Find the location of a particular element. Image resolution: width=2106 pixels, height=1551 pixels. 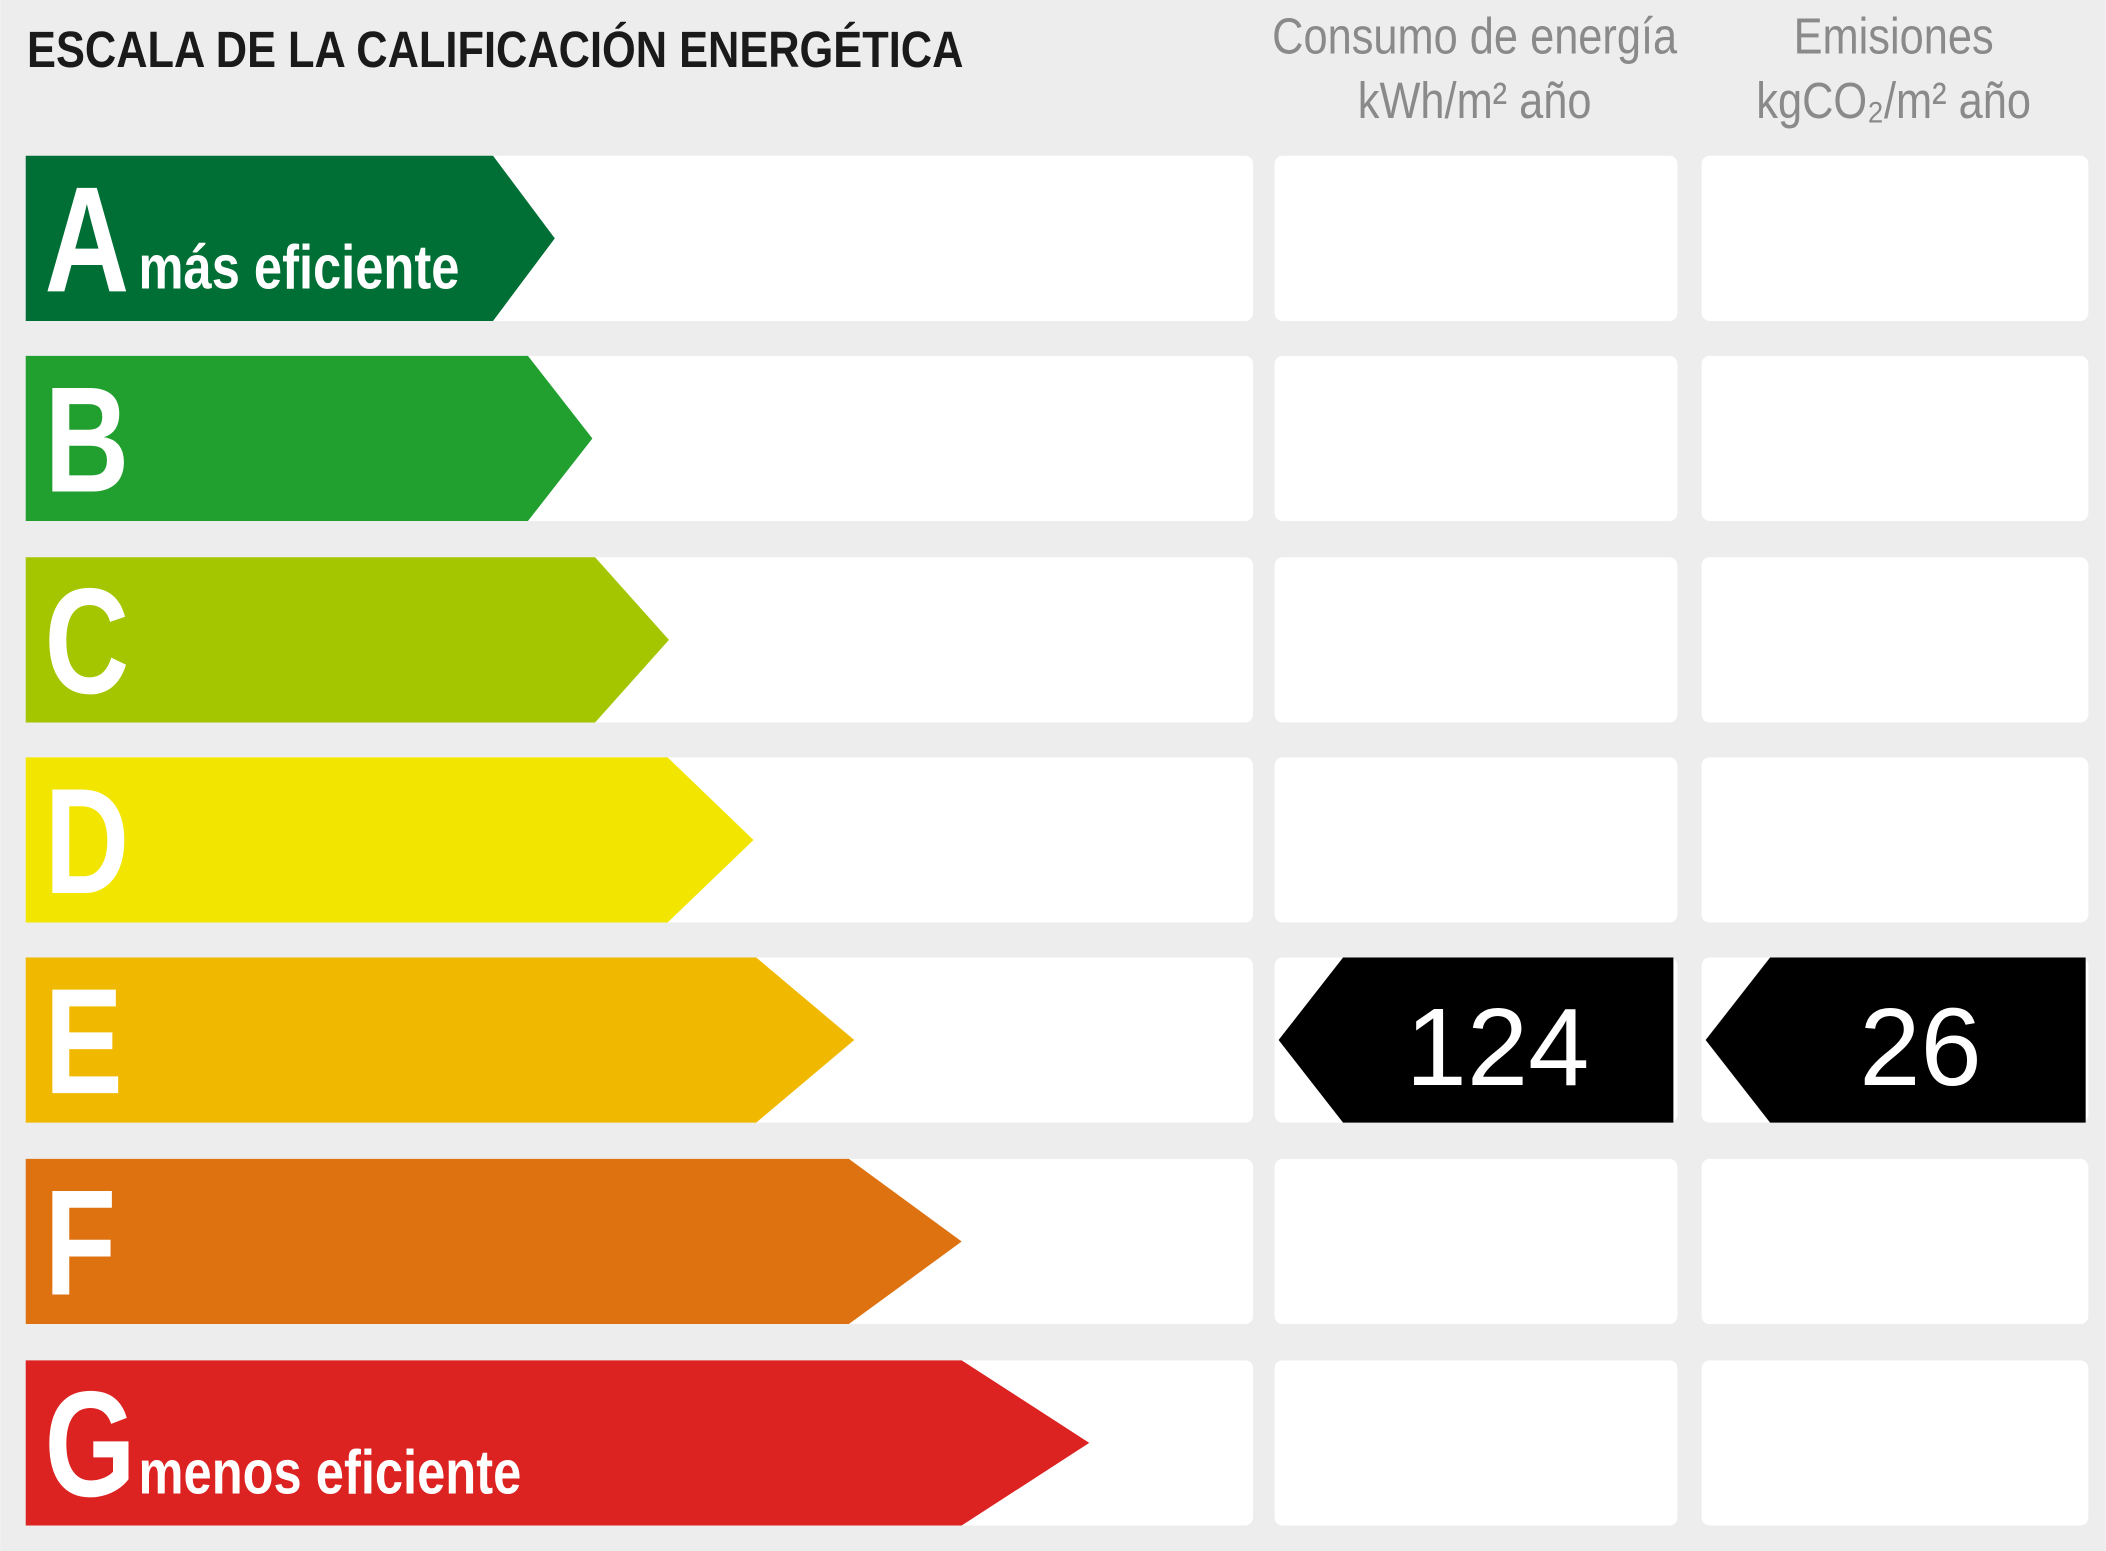

rating-value: 124 is located at coordinates (1498, 1047).